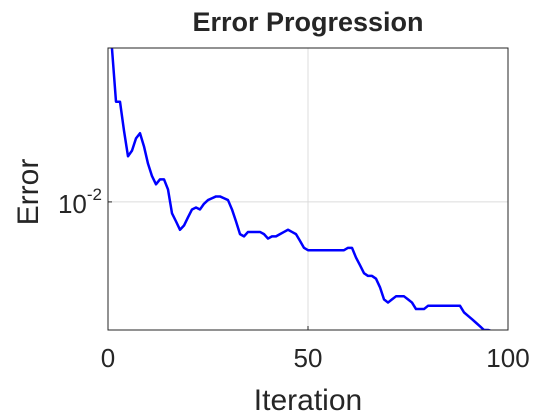 This screenshot has width=560, height=420. Describe the element at coordinates (308, 358) in the screenshot. I see `x-tick-label: 50` at that location.